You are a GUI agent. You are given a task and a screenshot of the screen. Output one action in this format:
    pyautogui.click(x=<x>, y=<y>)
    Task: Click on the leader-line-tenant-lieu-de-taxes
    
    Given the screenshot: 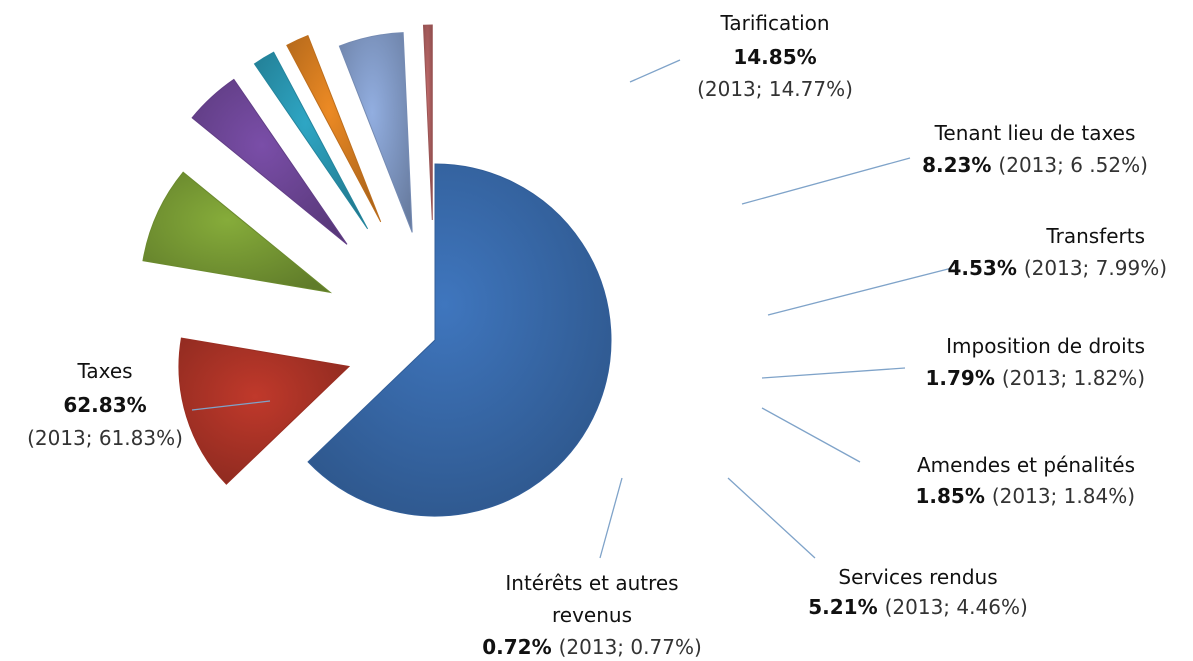 What is the action you would take?
    pyautogui.click(x=826, y=181)
    